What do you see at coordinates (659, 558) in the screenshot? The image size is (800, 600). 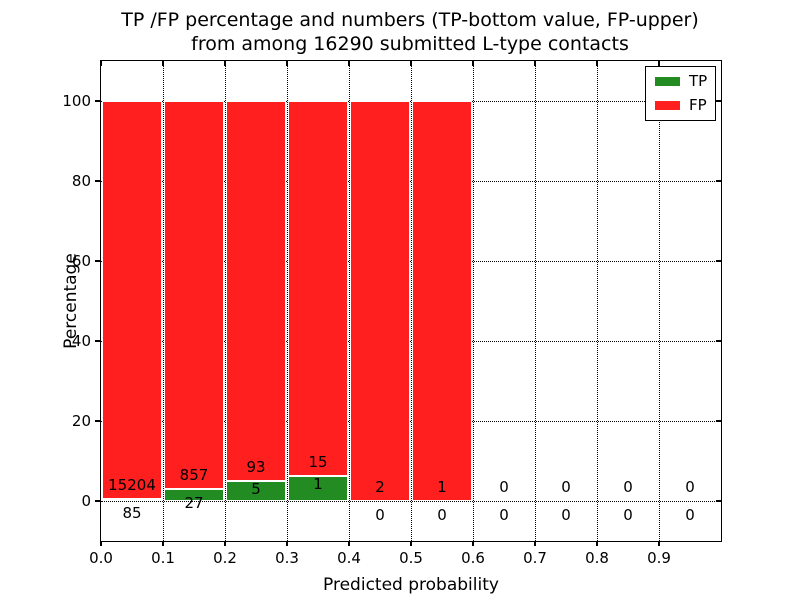 I see `x-tick-label: 0.9` at bounding box center [659, 558].